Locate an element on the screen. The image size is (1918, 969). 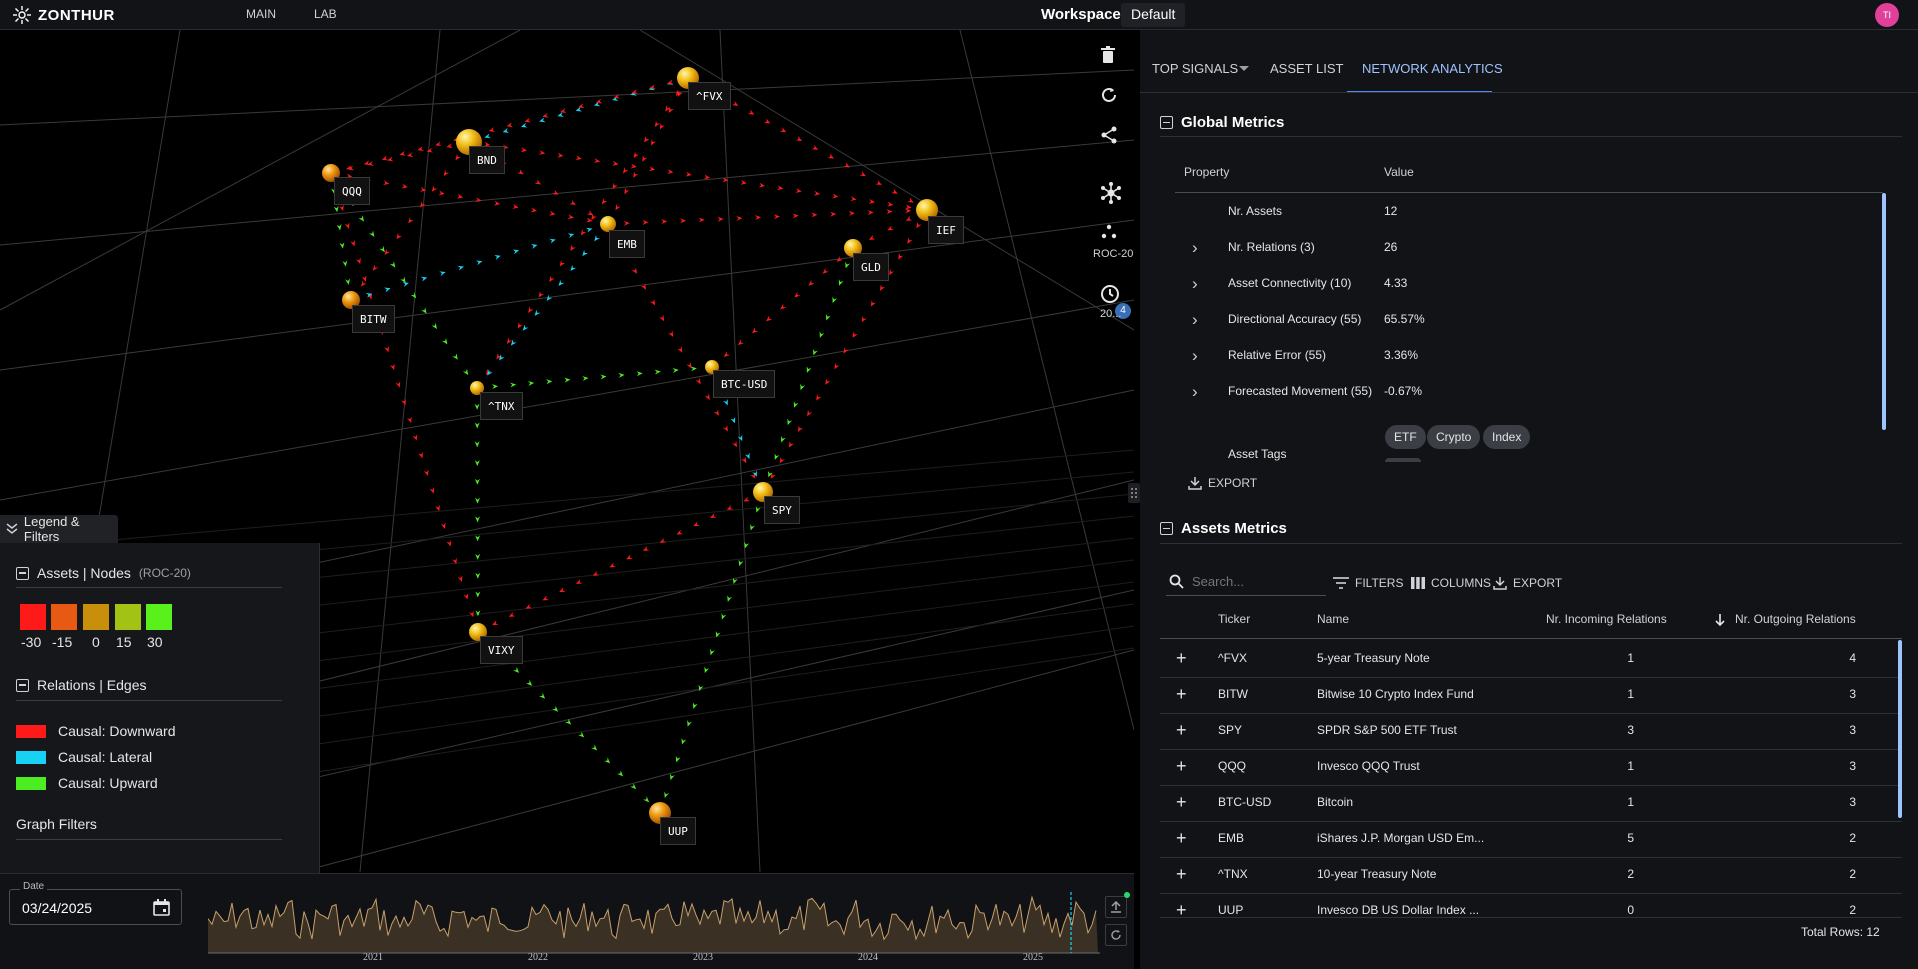
edge-legend-upward: Causal: Upward is located at coordinates (87, 783).